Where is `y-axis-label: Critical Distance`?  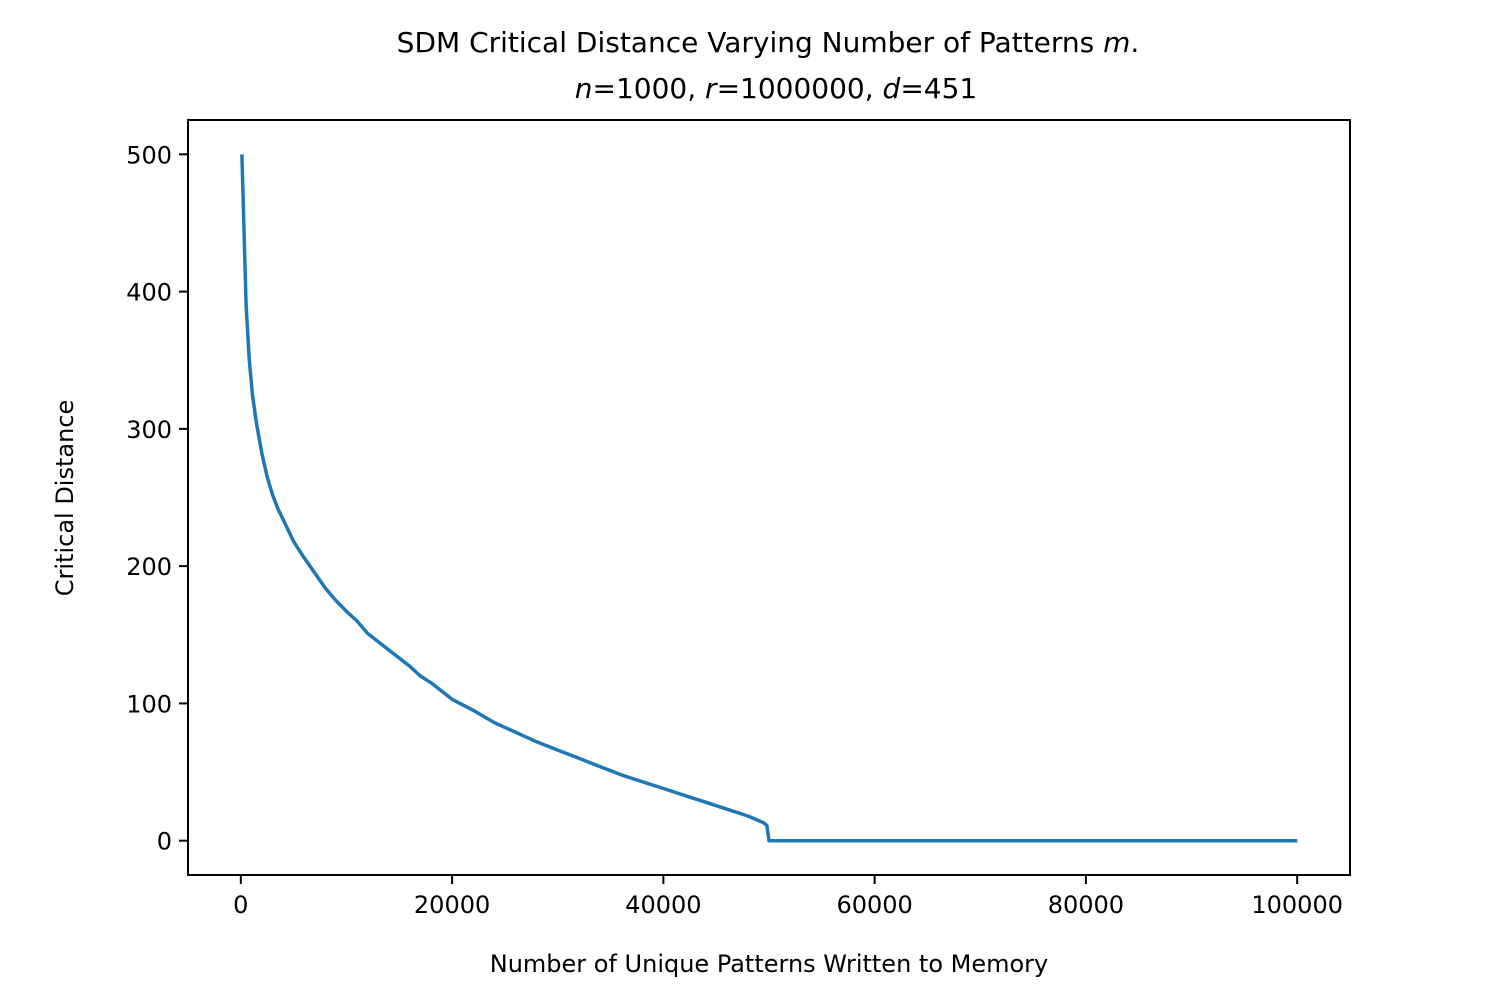
y-axis-label: Critical Distance is located at coordinates (65, 498).